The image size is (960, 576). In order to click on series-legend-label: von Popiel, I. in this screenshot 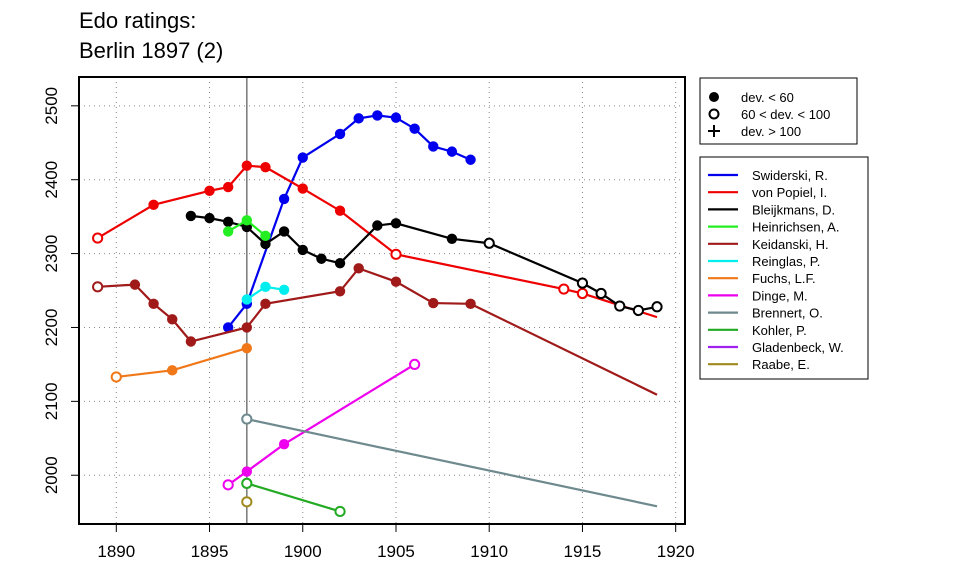, I will do `click(789, 192)`.